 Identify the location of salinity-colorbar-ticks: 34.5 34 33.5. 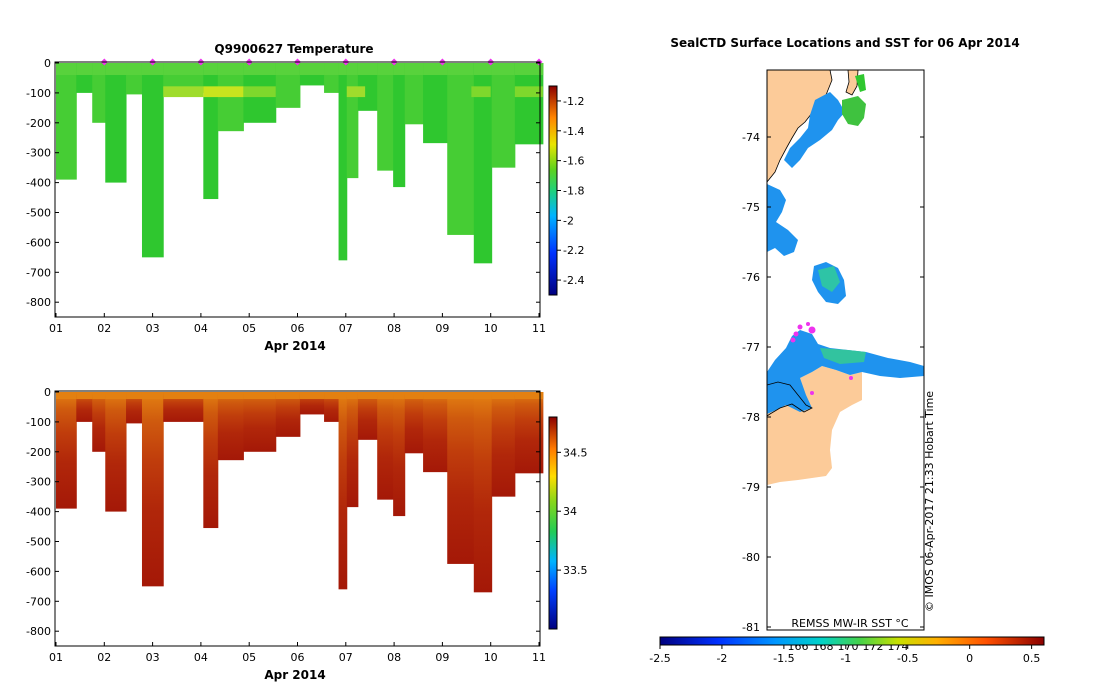
(572, 511).